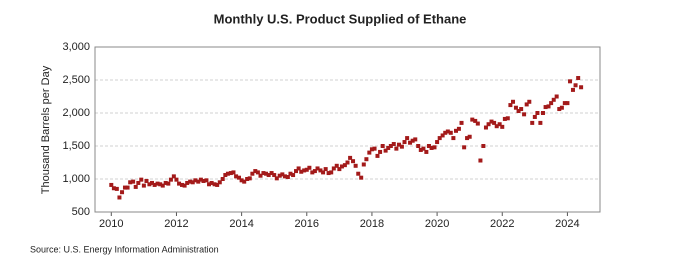 Image resolution: width=675 pixels, height=275 pixels. What do you see at coordinates (76, 179) in the screenshot?
I see `y-tick-label: 1,000` at bounding box center [76, 179].